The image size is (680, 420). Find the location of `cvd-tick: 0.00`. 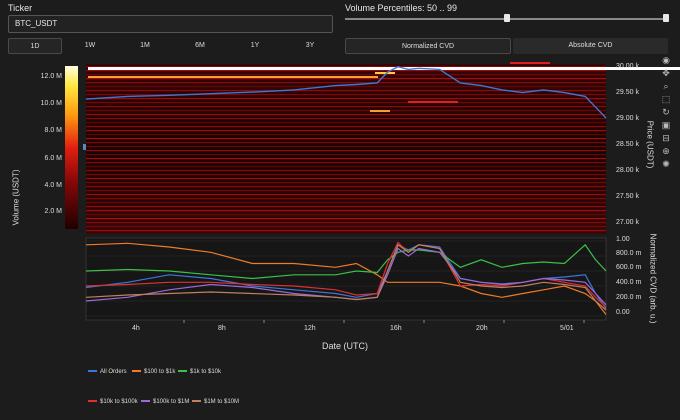

cvd-tick: 0.00 is located at coordinates (623, 312).